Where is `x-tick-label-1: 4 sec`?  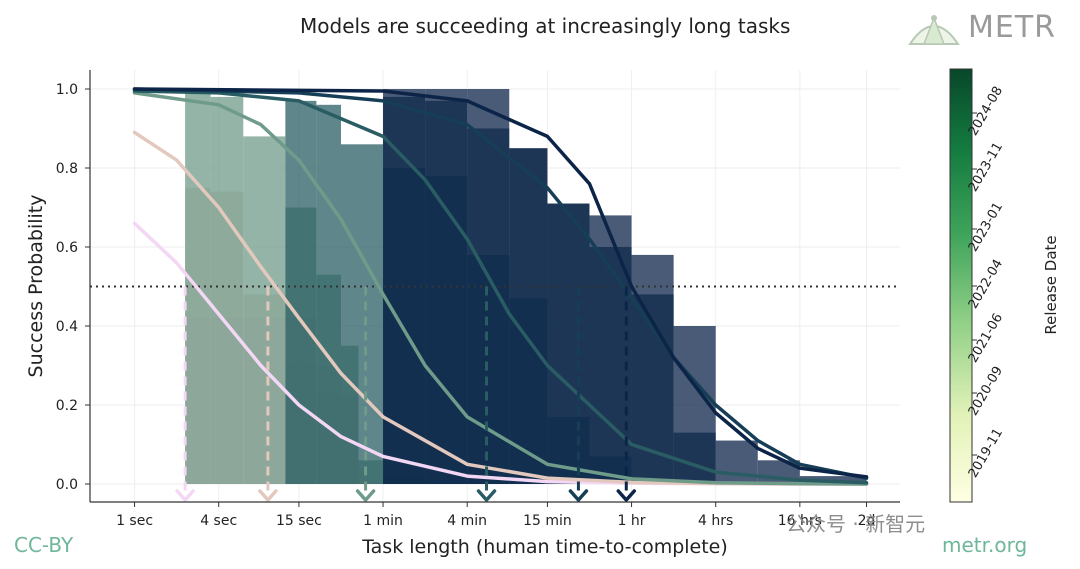 x-tick-label-1: 4 sec is located at coordinates (218, 521).